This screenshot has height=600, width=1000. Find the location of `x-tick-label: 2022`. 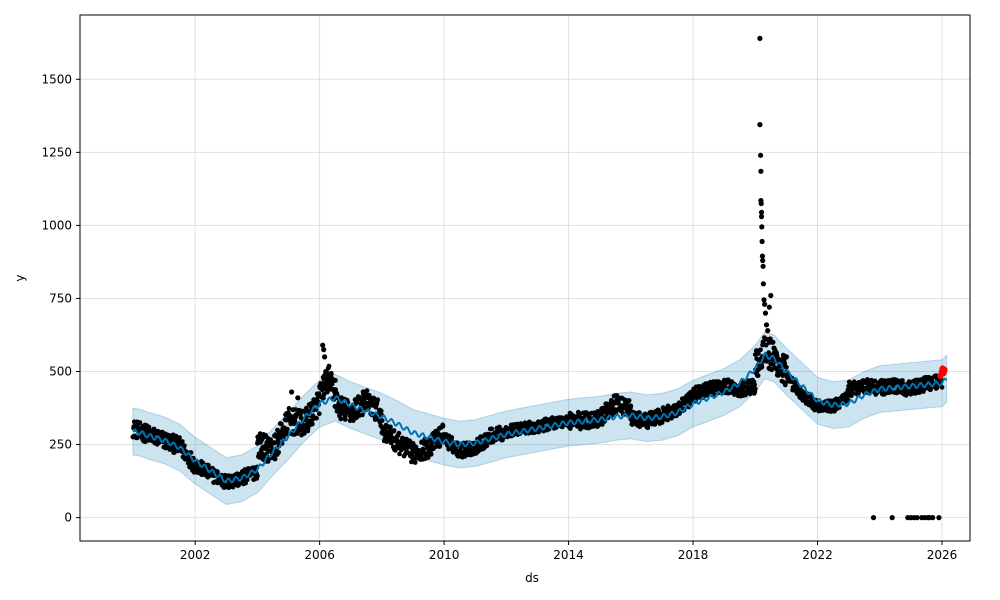

x-tick-label: 2022 is located at coordinates (817, 555).